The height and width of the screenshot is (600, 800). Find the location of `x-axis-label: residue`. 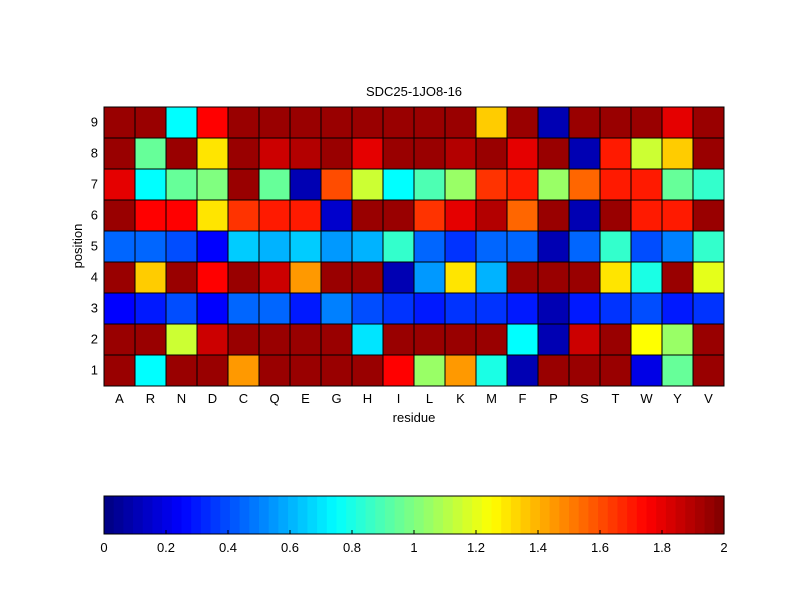

x-axis-label: residue is located at coordinates (414, 417).